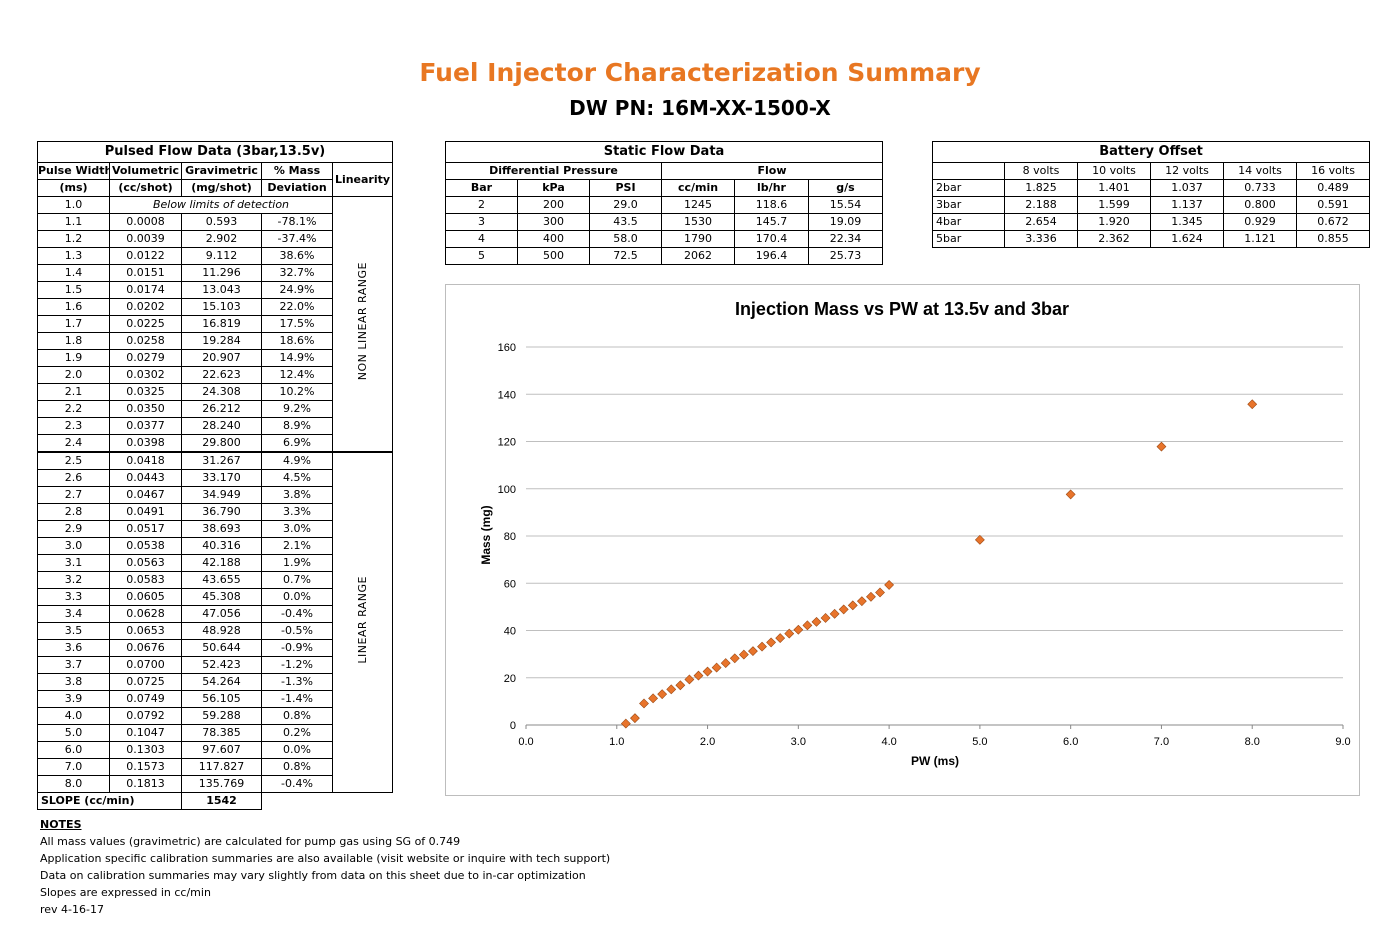  I want to click on linear-range-label: LINEAR RANGE, so click(362, 620).